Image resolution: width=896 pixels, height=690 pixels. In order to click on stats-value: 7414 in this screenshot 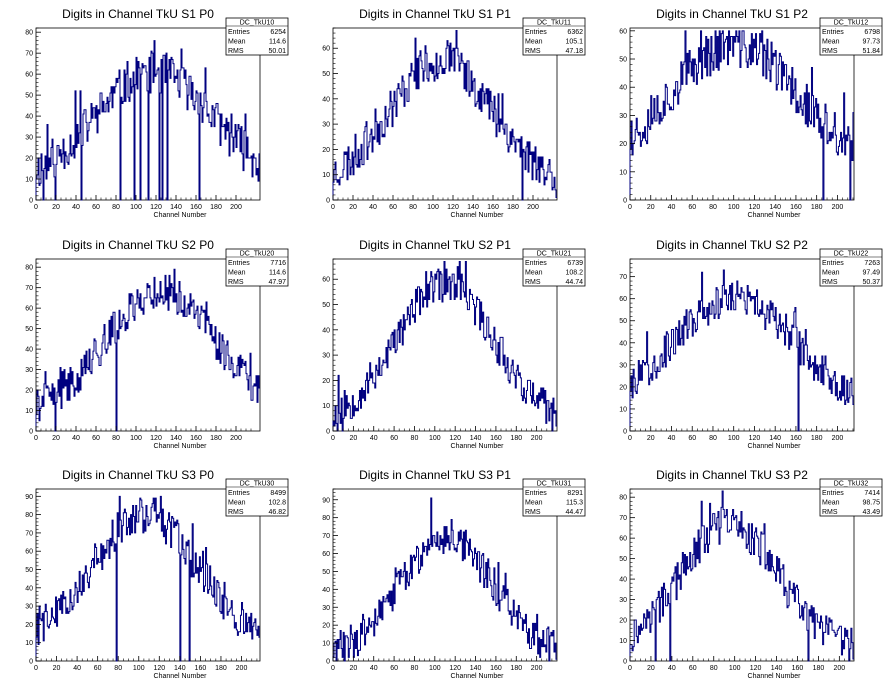, I will do `click(872, 493)`.